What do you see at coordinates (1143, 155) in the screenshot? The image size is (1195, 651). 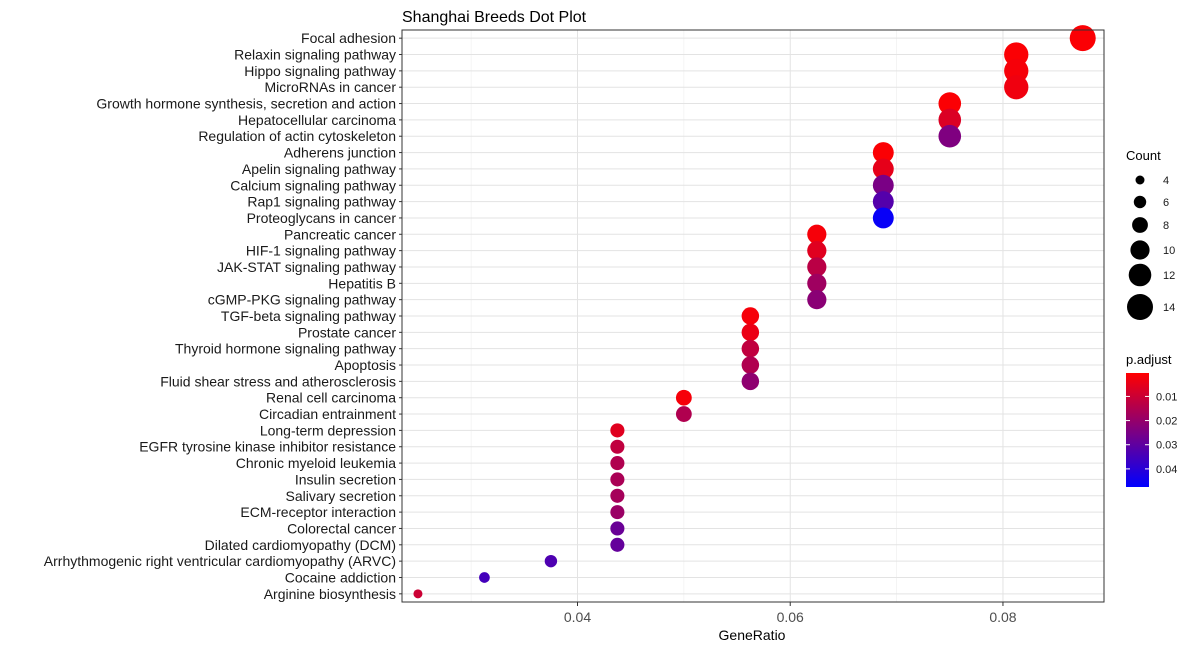 I see `count-legend-title: Count` at bounding box center [1143, 155].